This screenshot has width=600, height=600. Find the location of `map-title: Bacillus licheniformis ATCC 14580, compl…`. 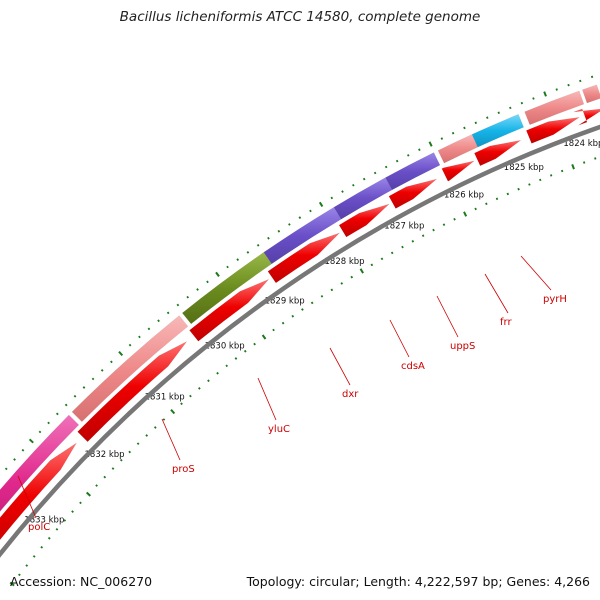

map-title: Bacillus licheniformis ATCC 14580, compl… is located at coordinates (300, 17).